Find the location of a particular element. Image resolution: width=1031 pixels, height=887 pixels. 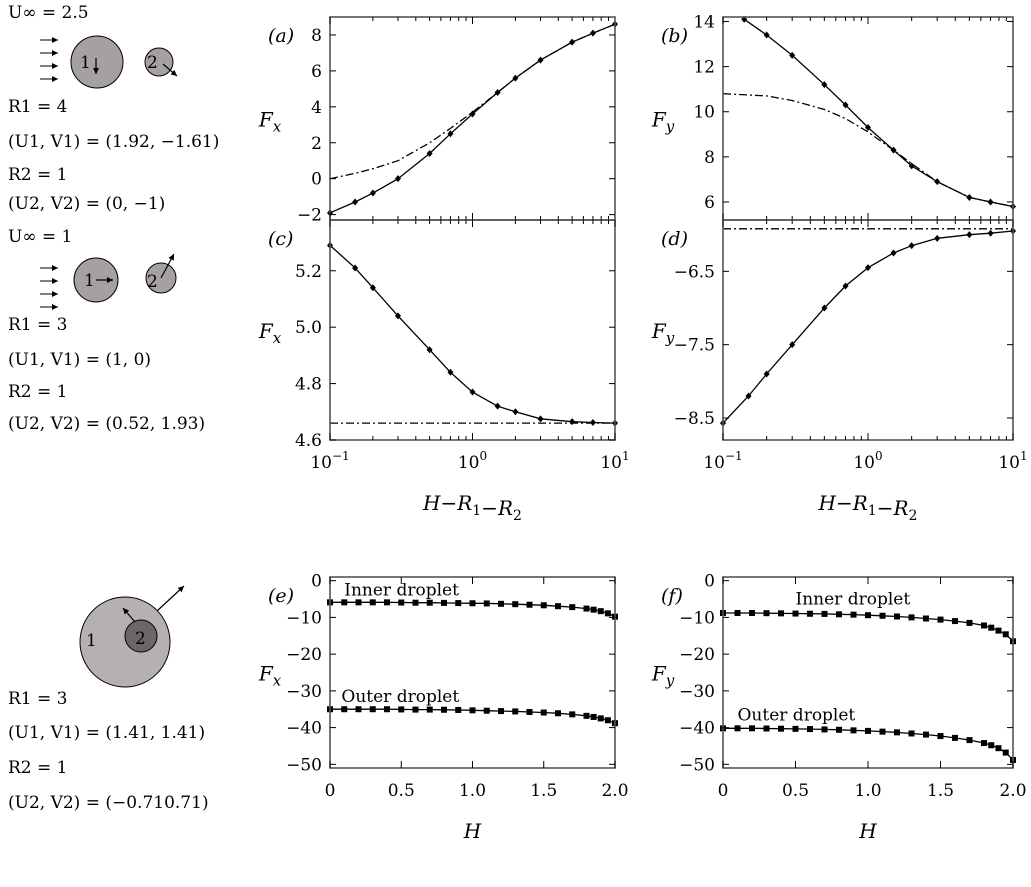

y-tick-label: 5.0 is located at coordinates (308, 328).